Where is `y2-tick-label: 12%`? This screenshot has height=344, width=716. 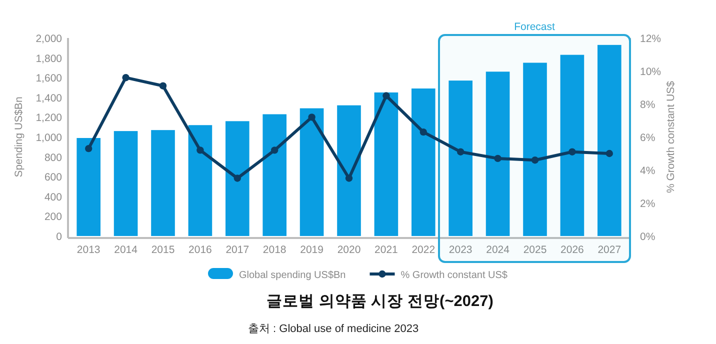
y2-tick-label: 12% is located at coordinates (651, 39).